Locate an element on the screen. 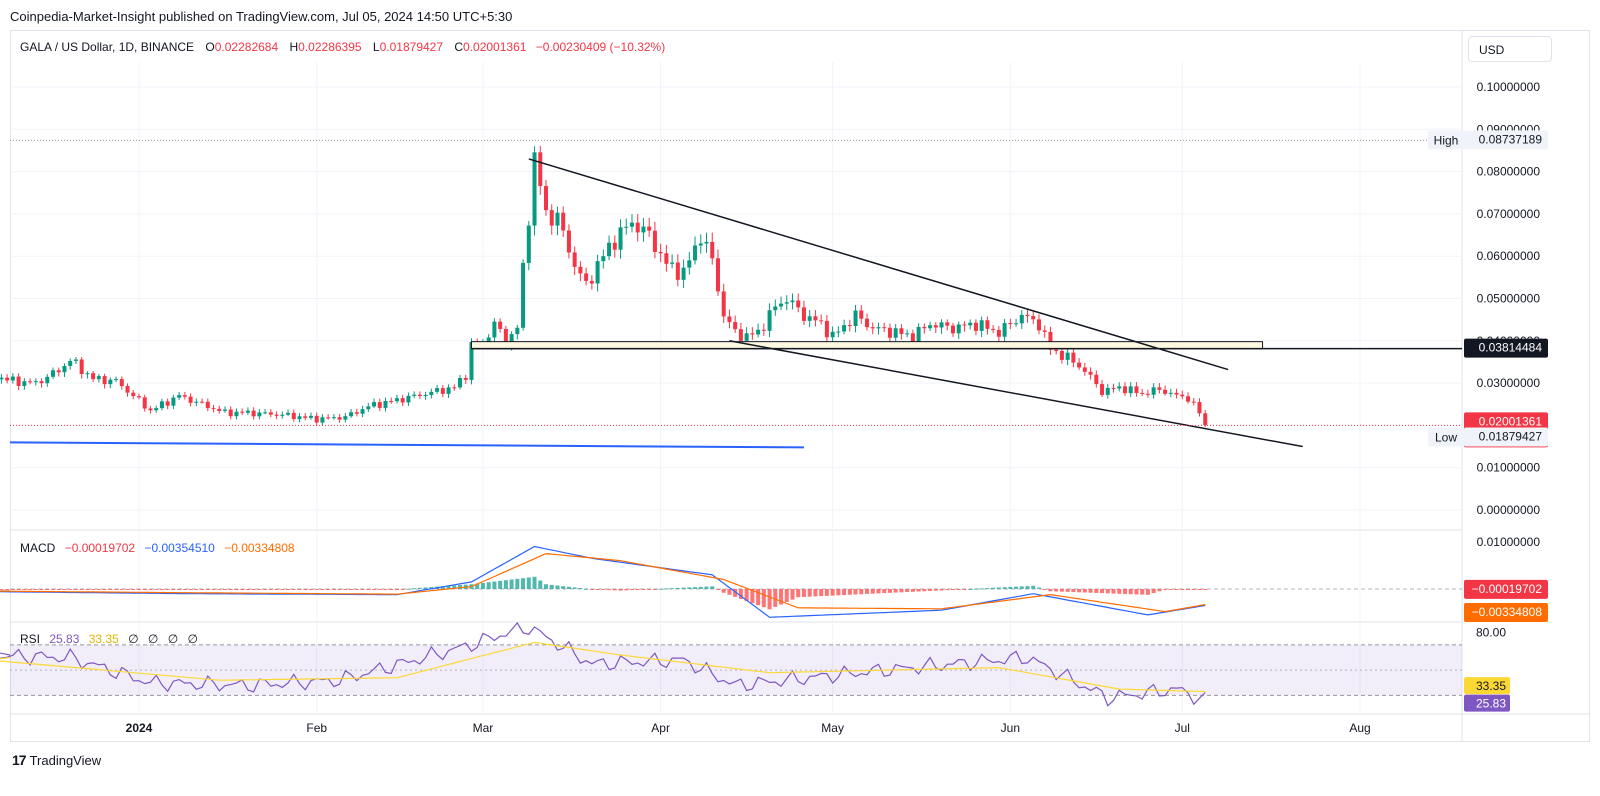 The height and width of the screenshot is (796, 1600). currency-button: USD is located at coordinates (1510, 49).